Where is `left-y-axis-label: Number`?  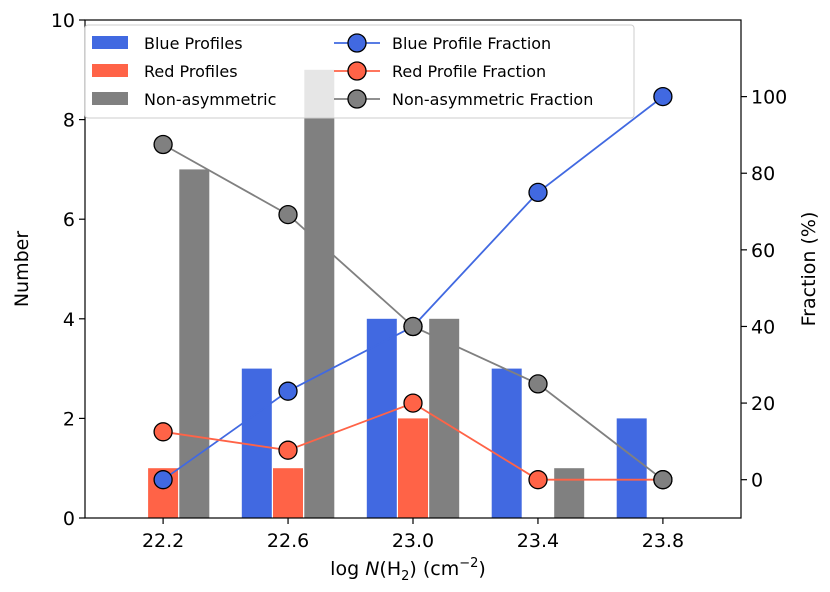 left-y-axis-label: Number is located at coordinates (22, 269).